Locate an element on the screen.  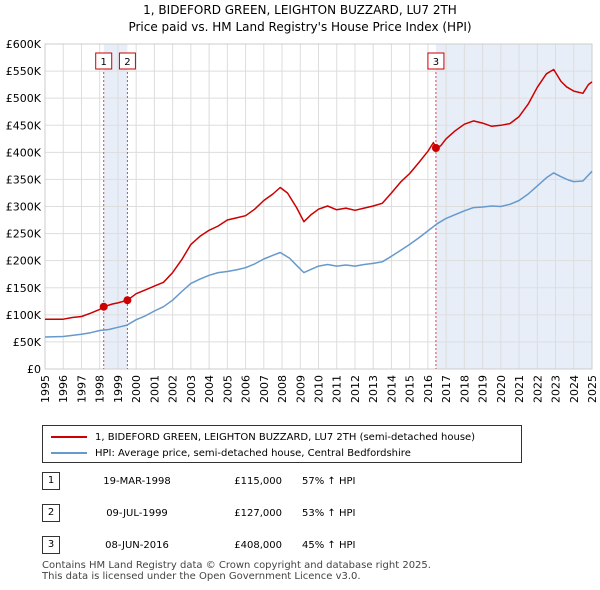
x-tick-label: 2002 is located at coordinates (173, 389).